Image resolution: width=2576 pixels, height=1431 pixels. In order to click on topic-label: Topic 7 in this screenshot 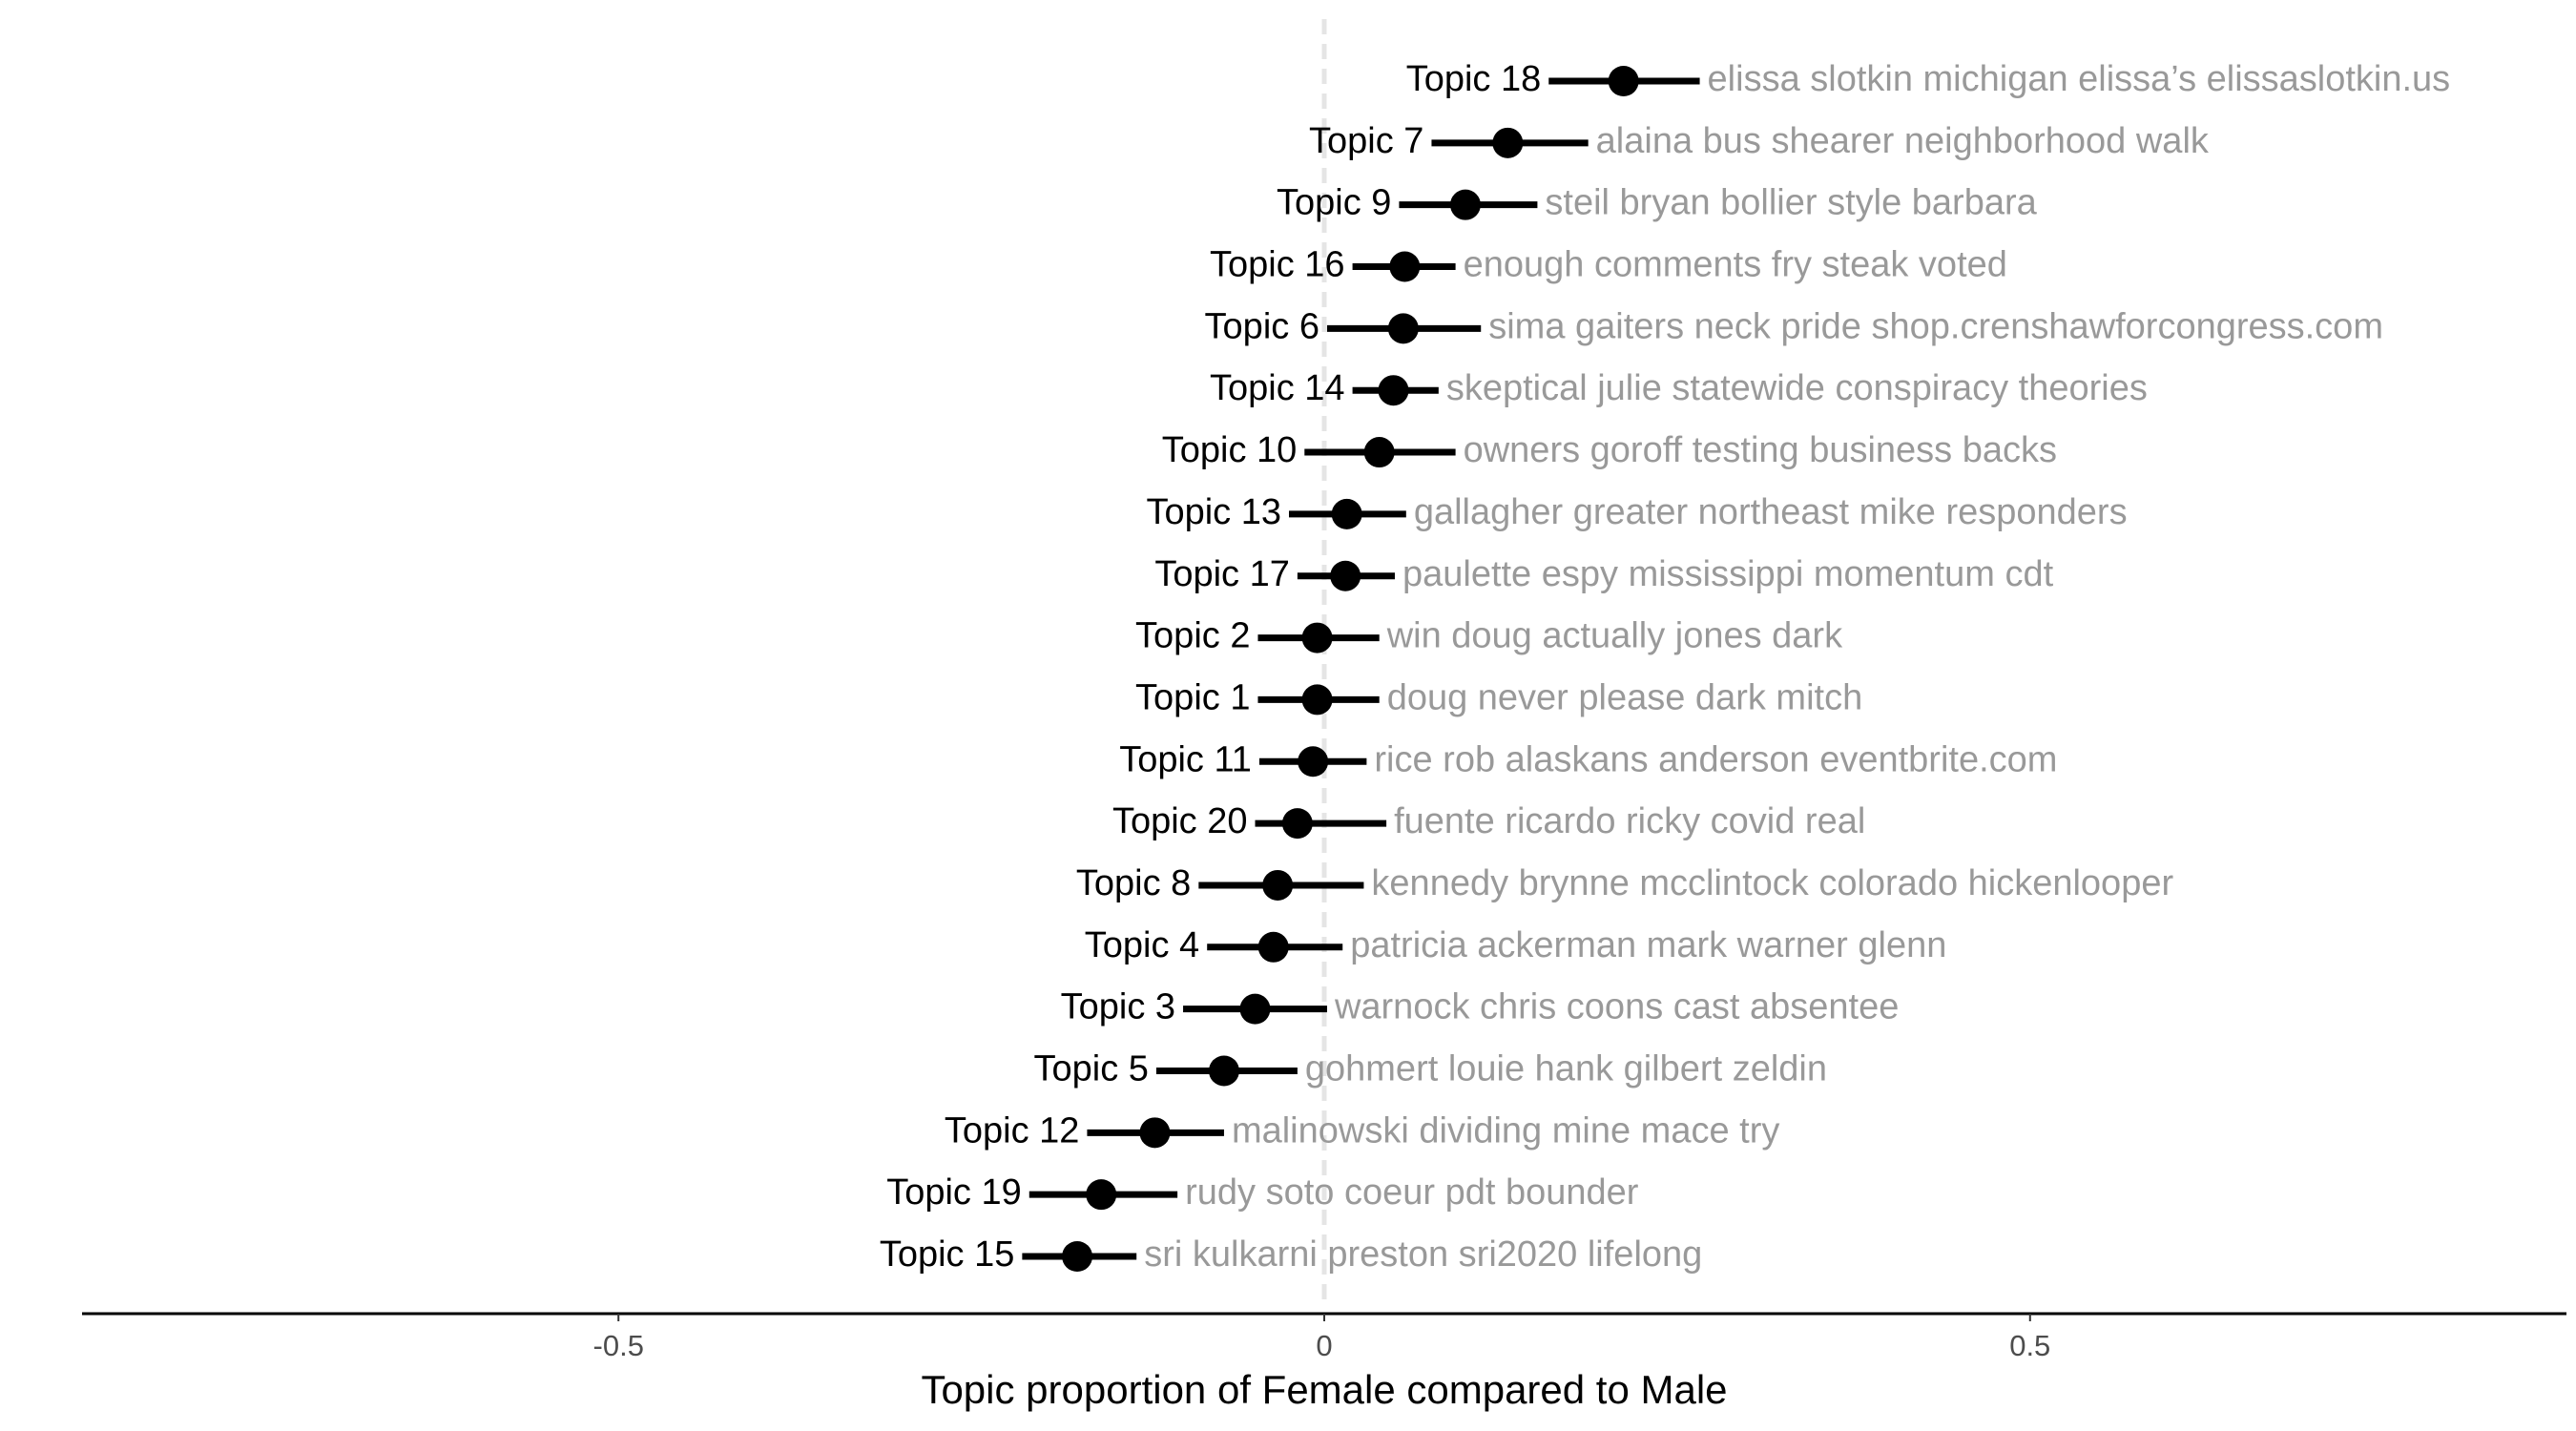, I will do `click(1366, 141)`.